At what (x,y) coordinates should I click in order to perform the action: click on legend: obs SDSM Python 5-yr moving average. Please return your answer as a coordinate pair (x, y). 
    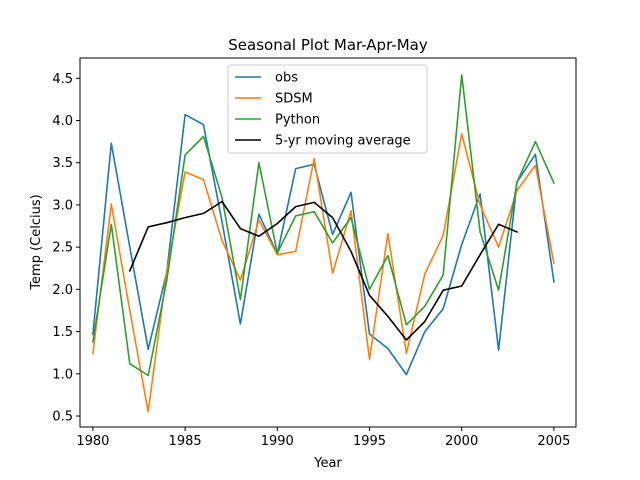
    Looking at the image, I should click on (327, 109).